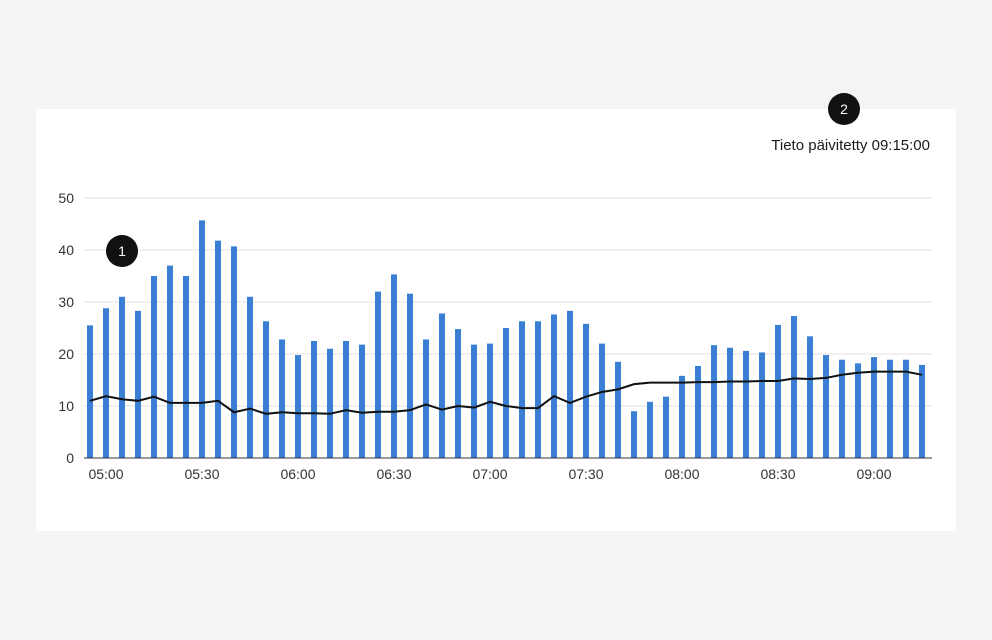  Describe the element at coordinates (105, 474) in the screenshot. I see `x-tick-label: 05:00` at that location.